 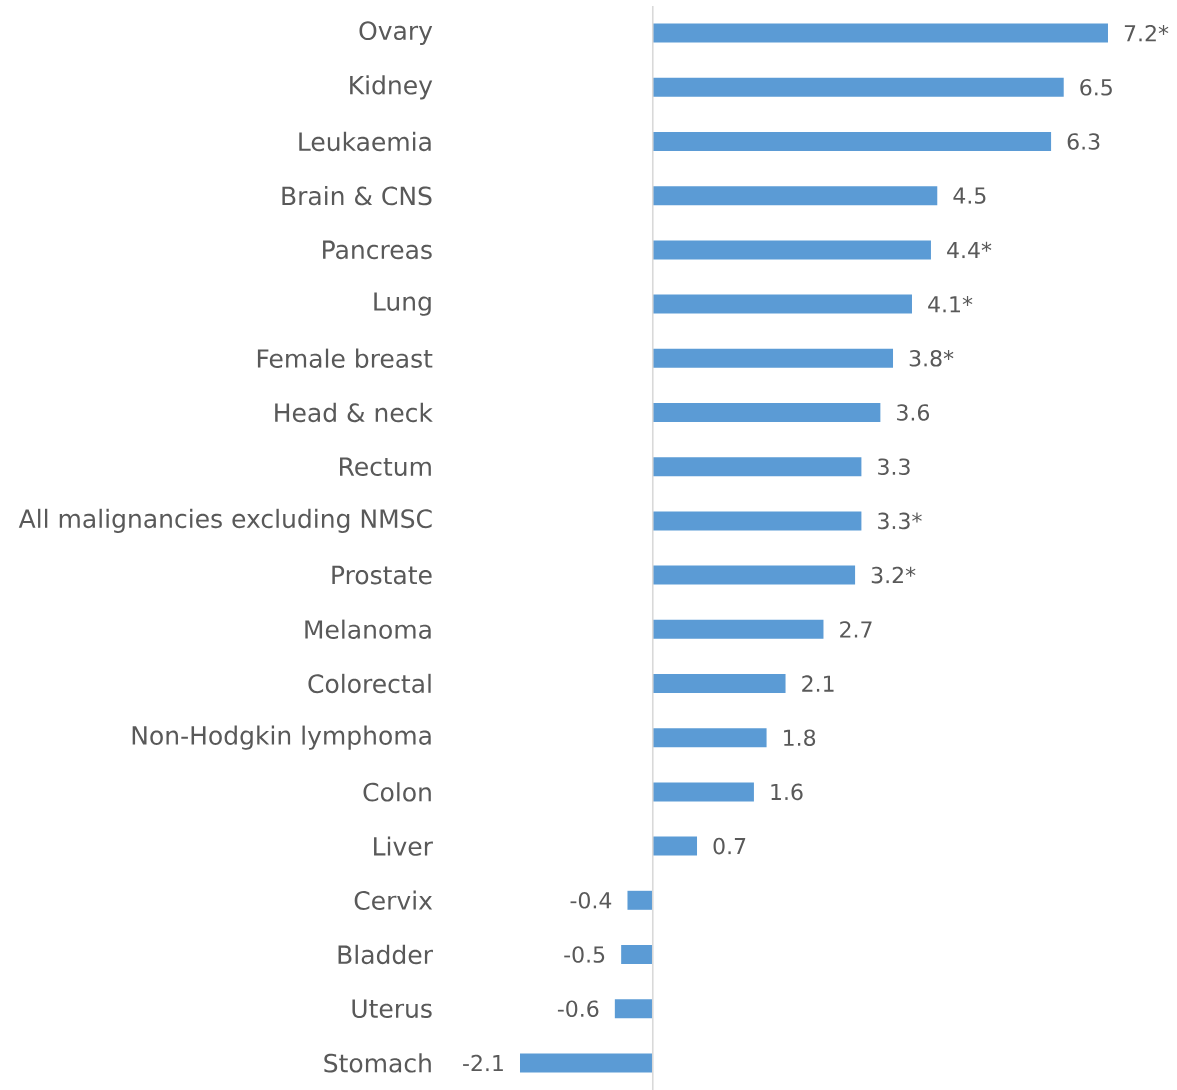 I want to click on y-tick-label: Melanoma, so click(x=368, y=629).